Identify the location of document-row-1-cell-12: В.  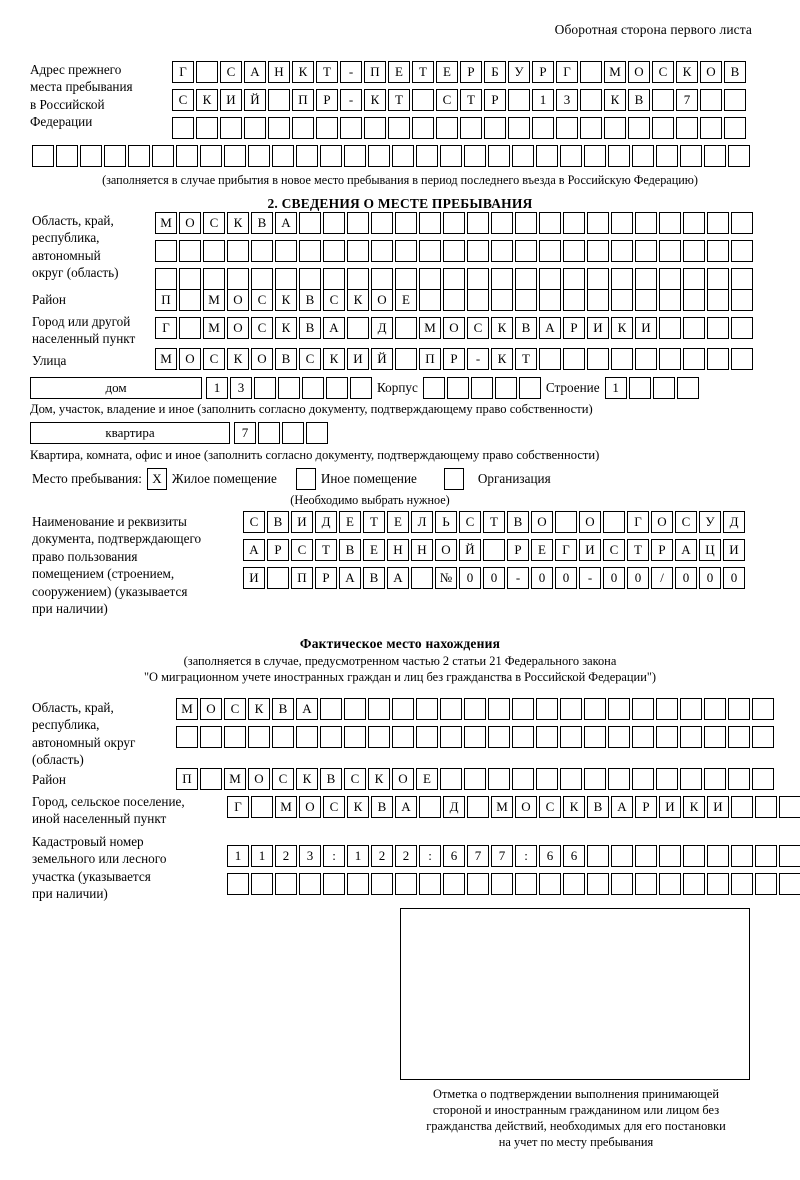
(518, 522).